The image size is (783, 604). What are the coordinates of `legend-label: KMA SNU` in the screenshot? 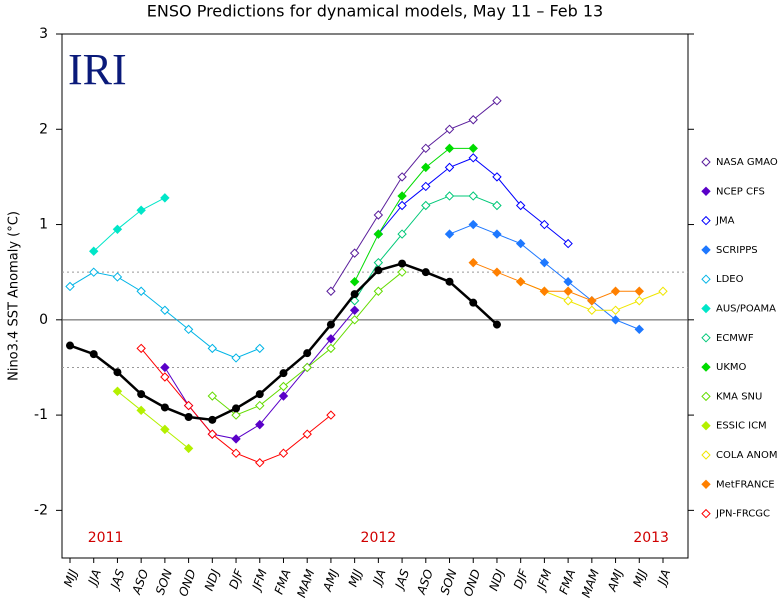 It's located at (739, 396).